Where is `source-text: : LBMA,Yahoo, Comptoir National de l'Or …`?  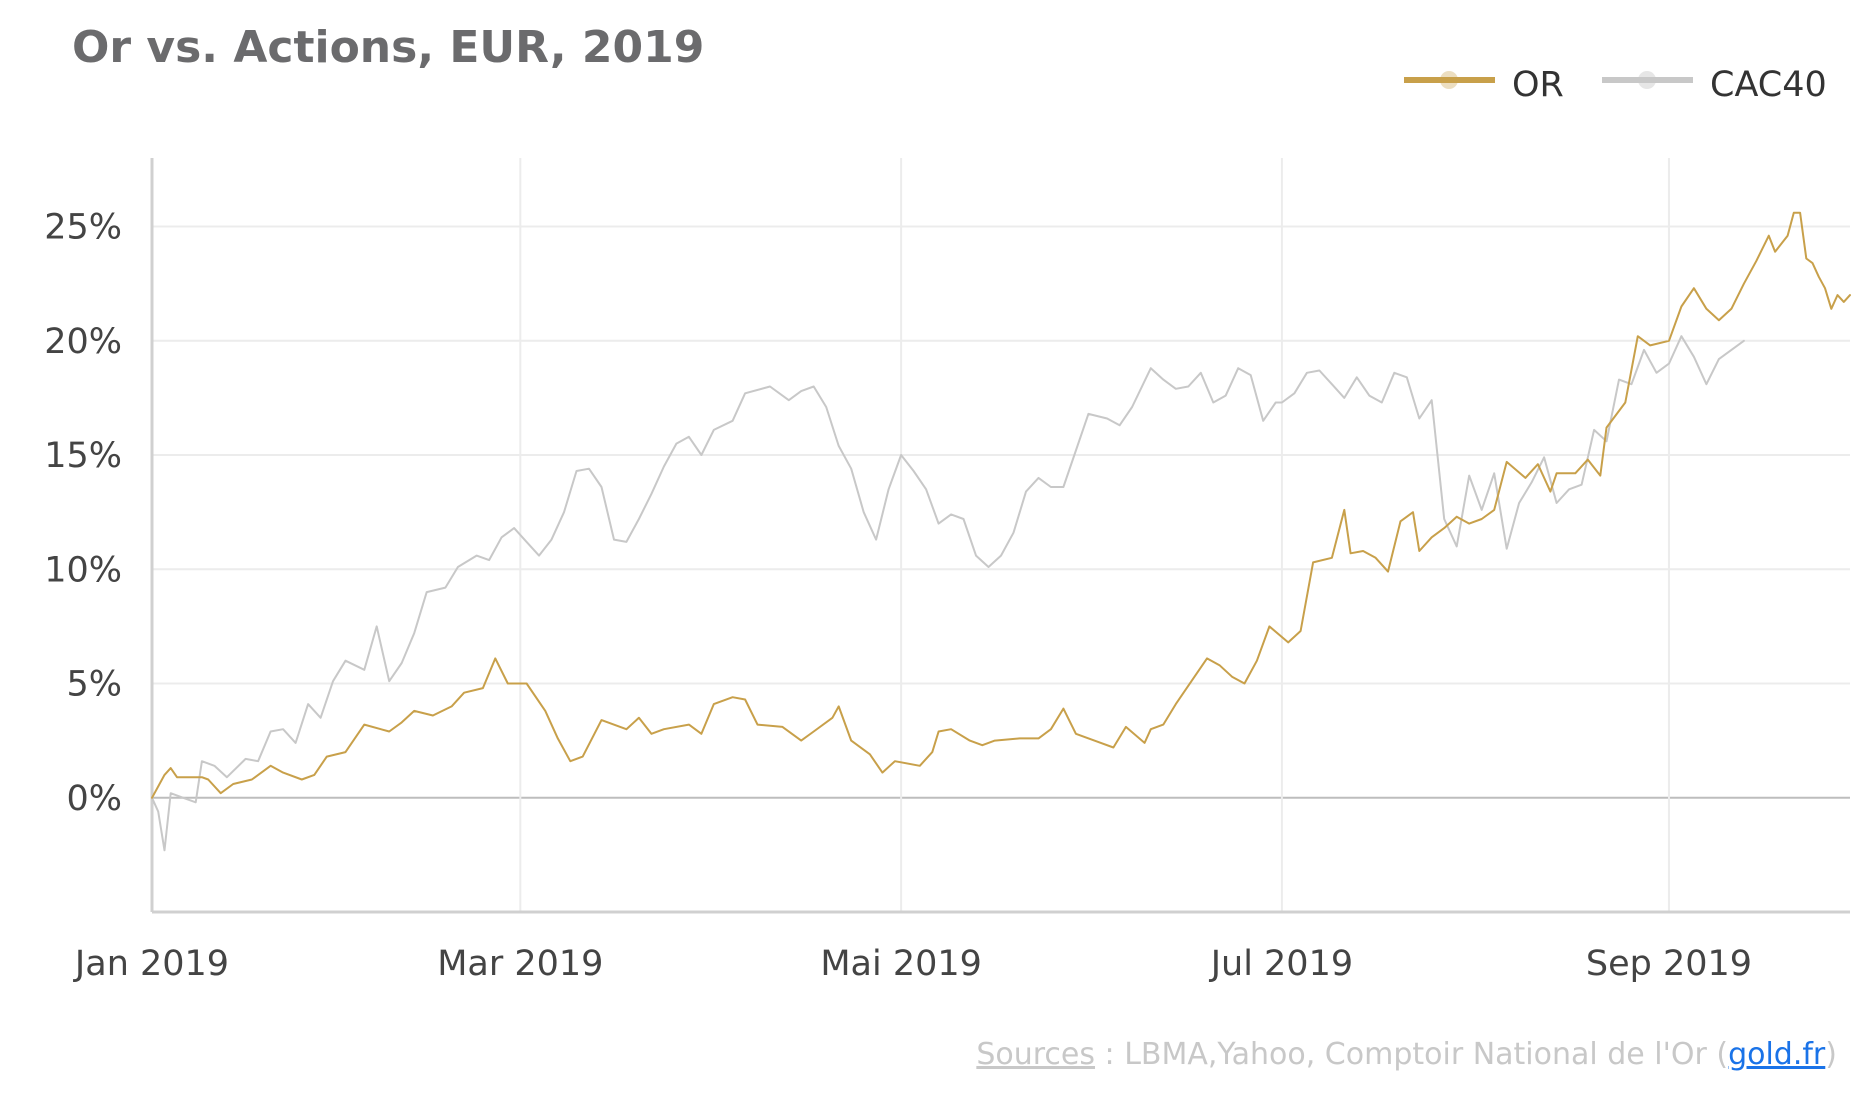
source-text: : LBMA,Yahoo, Comptoir National de l'Or … is located at coordinates (1411, 1054).